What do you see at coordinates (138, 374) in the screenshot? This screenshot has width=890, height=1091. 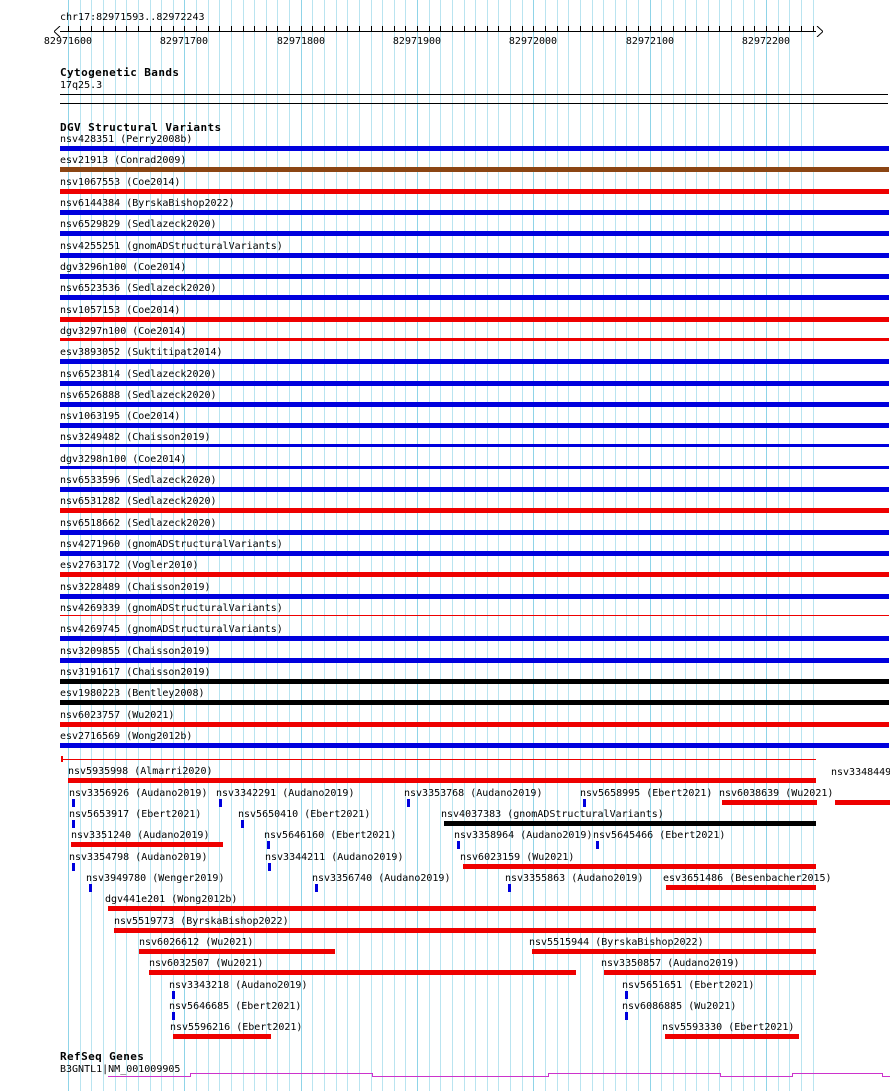 I see `variant-label: nsv6523814 (Sedlazeck2020)` at bounding box center [138, 374].